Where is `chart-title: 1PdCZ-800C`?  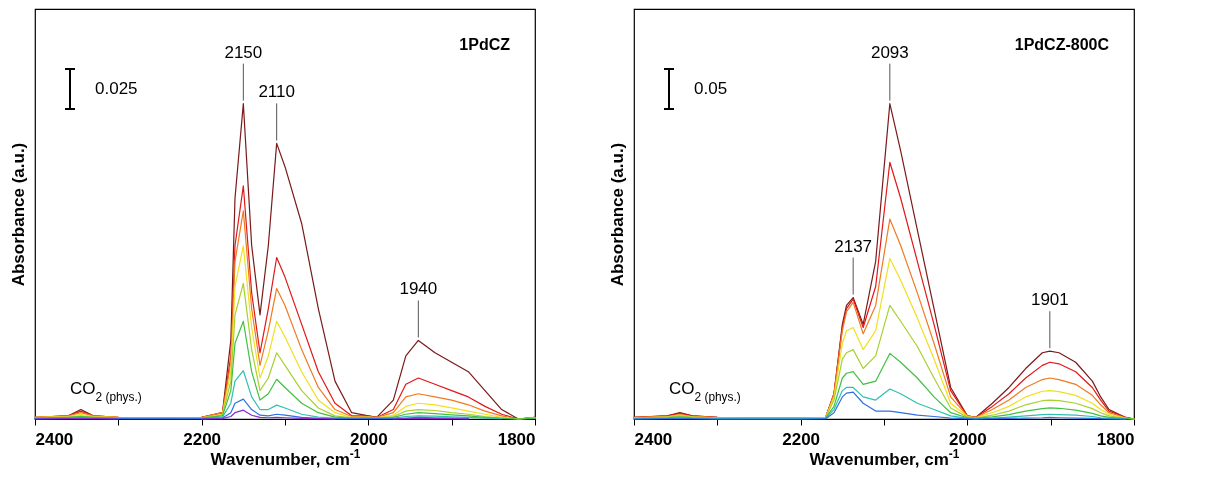
chart-title: 1PdCZ-800C is located at coordinates (1062, 44).